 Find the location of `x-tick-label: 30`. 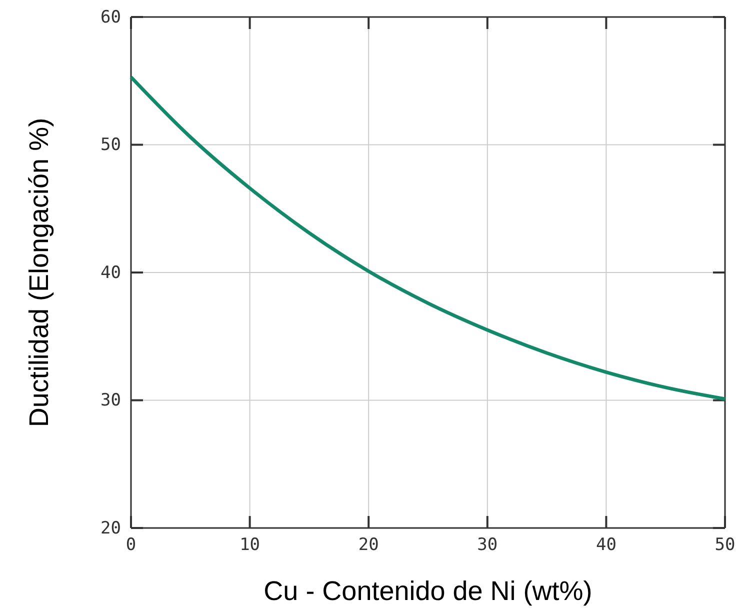

x-tick-label: 30 is located at coordinates (487, 545).